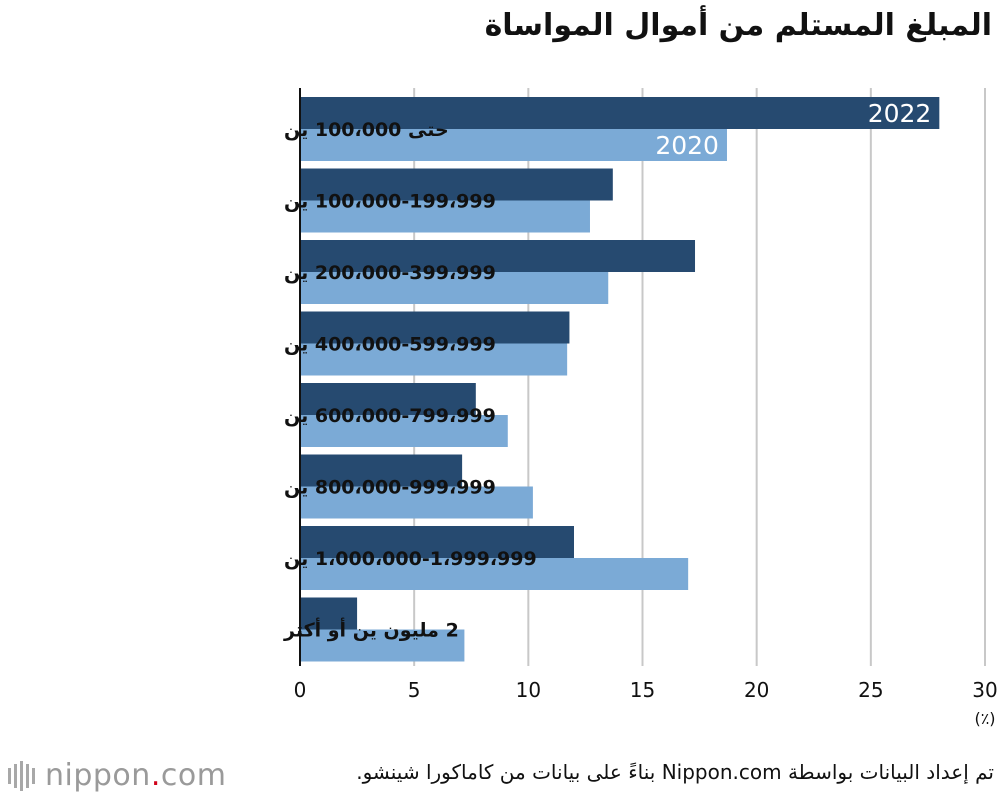 The width and height of the screenshot is (1000, 796). I want to click on category-label-3: 400،000-599،999 ين, so click(390, 345).